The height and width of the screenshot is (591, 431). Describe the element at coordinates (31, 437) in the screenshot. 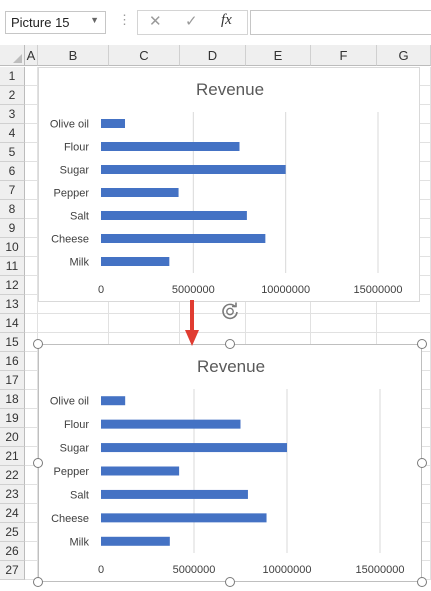

I see `cell-a20` at that location.